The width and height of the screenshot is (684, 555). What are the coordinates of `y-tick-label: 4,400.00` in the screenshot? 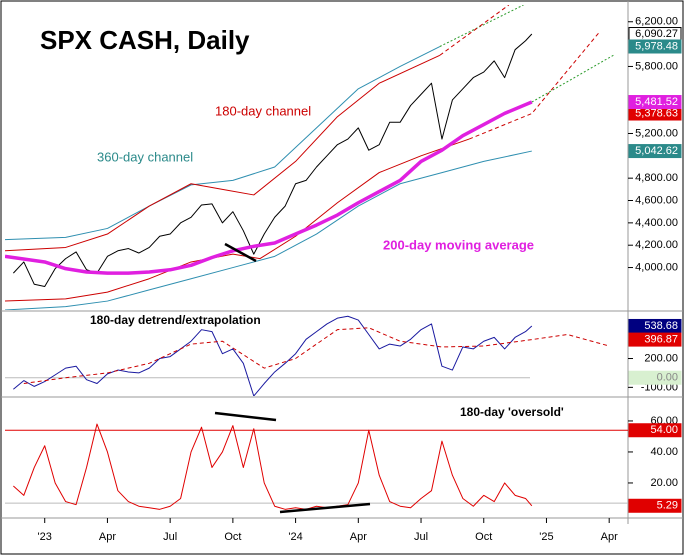 It's located at (656, 223).